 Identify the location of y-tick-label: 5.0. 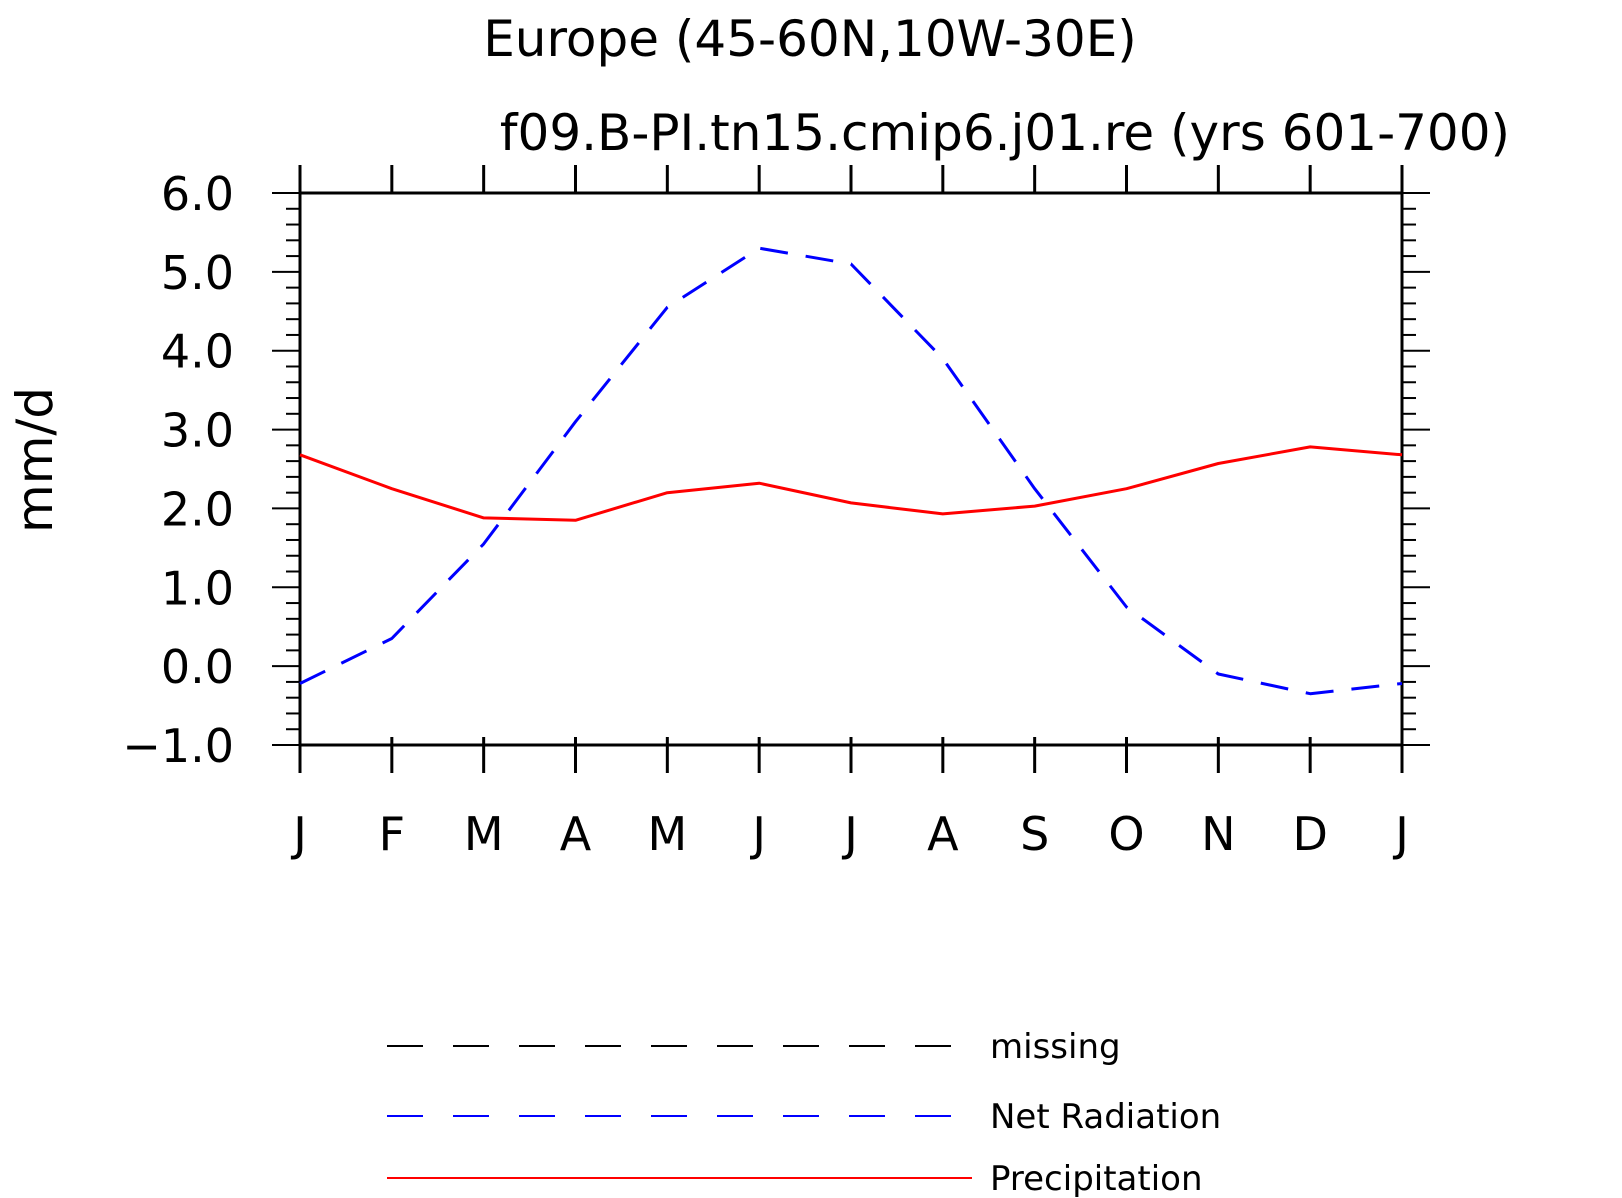
(197, 273).